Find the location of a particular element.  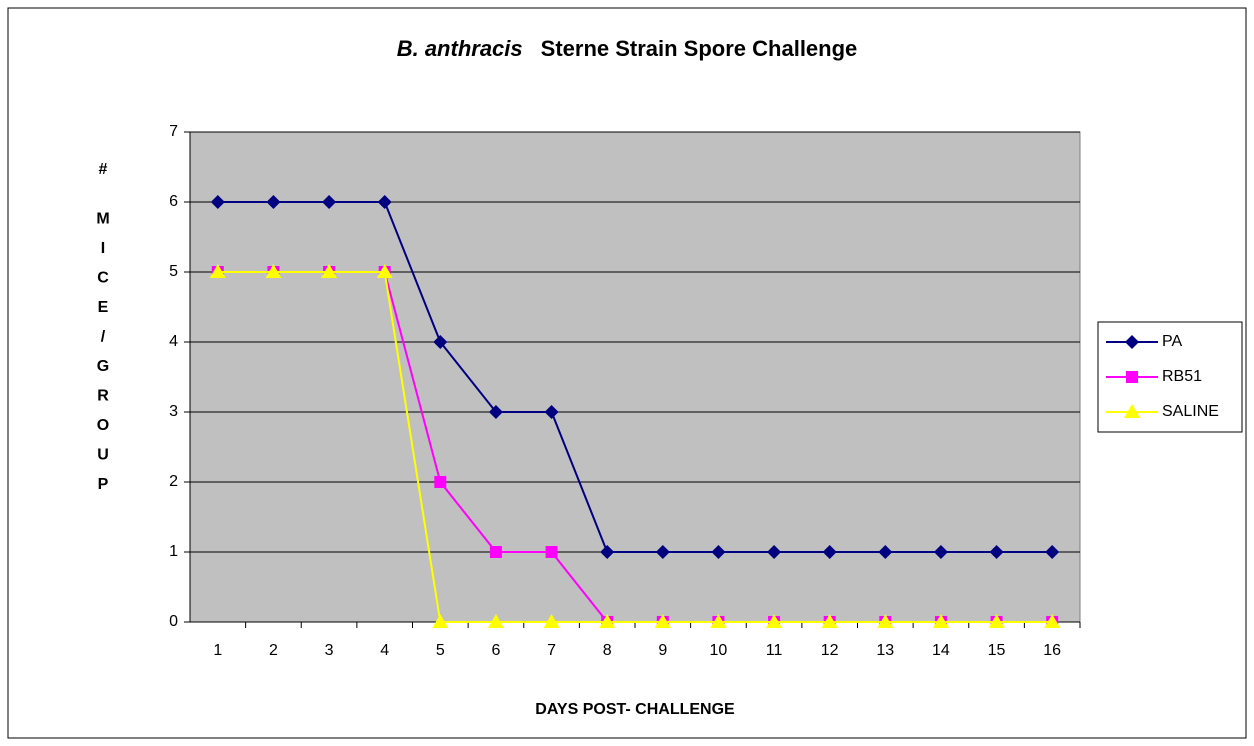

x-tick-label: 3 is located at coordinates (329, 650).